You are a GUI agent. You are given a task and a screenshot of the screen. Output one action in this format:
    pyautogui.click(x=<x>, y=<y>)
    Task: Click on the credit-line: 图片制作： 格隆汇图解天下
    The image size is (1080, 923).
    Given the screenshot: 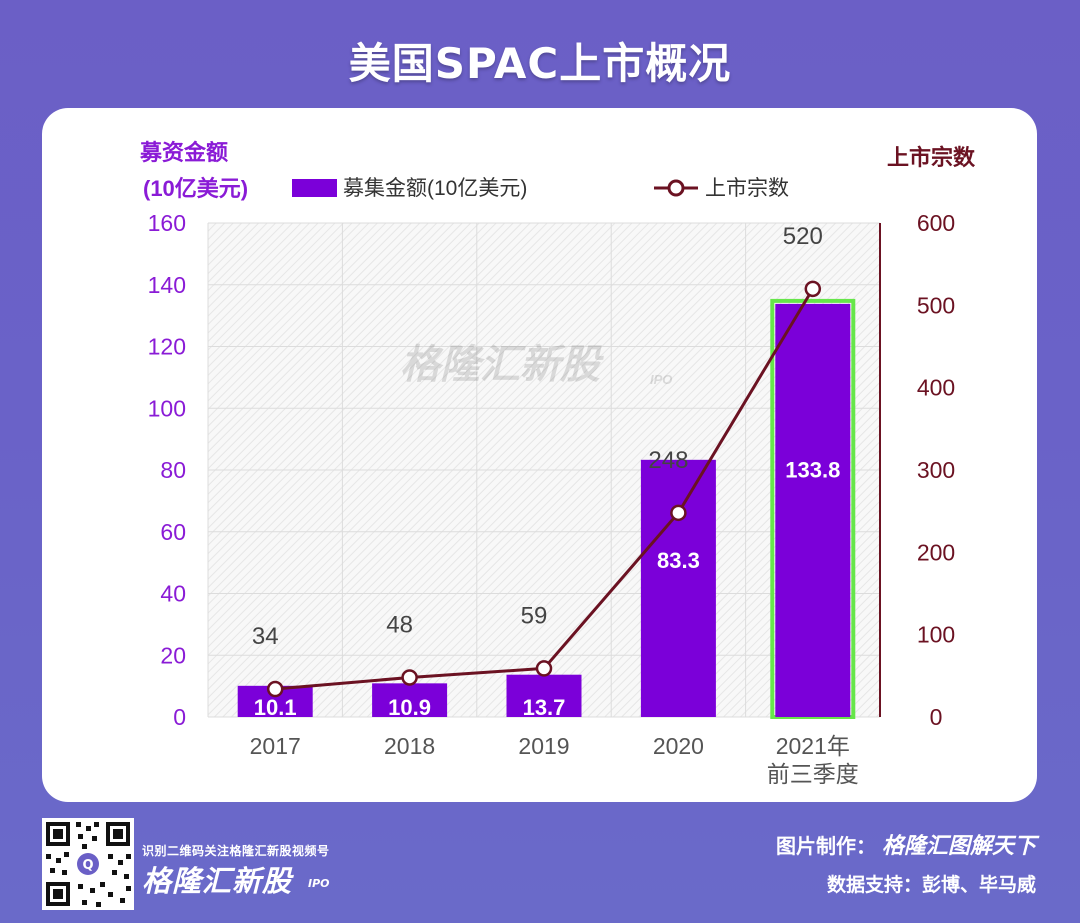 What is the action you would take?
    pyautogui.click(x=906, y=844)
    